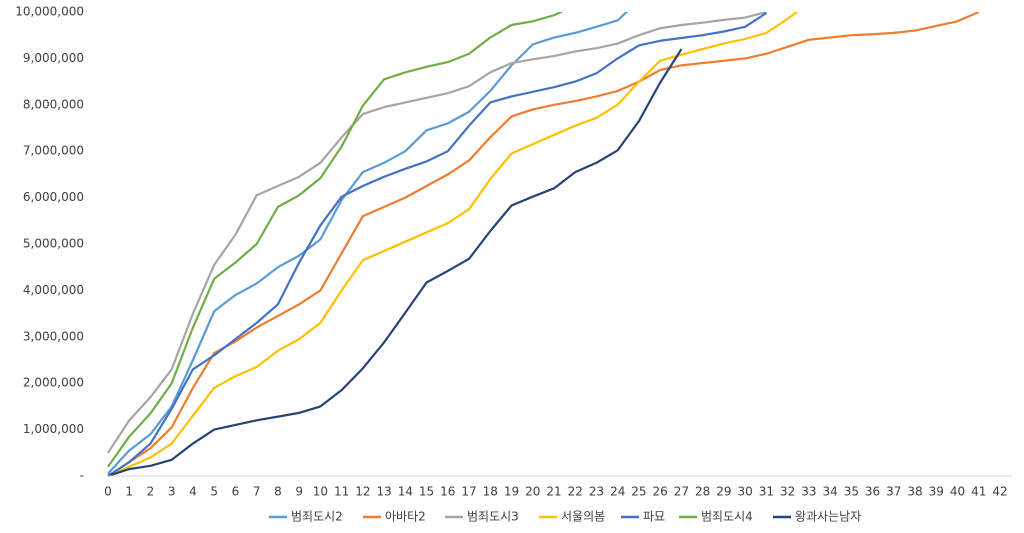  Describe the element at coordinates (468, 492) in the screenshot. I see `x-tick-label: 17` at that location.